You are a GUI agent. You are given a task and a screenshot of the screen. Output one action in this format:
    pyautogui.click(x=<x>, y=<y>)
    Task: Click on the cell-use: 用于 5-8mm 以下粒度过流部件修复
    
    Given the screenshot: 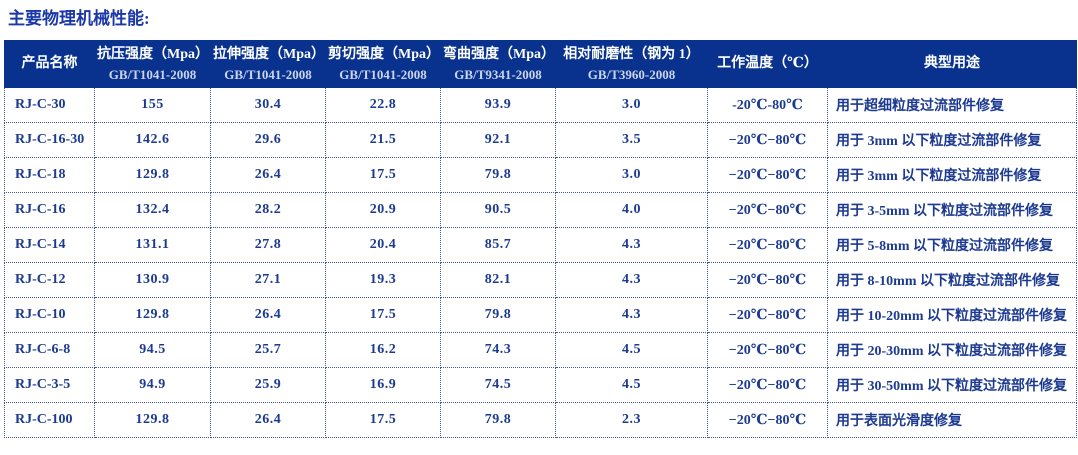 What is the action you would take?
    pyautogui.click(x=952, y=245)
    